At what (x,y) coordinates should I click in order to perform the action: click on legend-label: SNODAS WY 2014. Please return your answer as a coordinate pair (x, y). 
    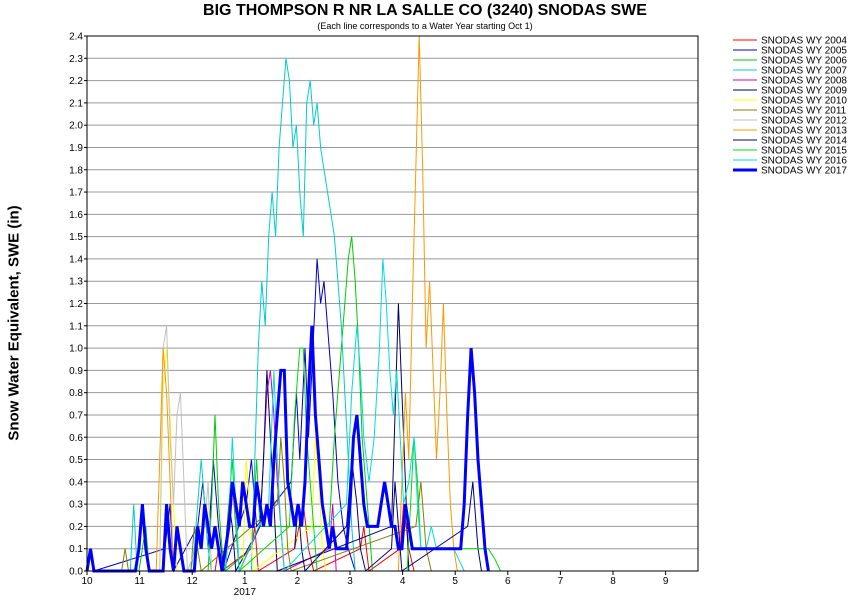
    Looking at the image, I should click on (804, 141).